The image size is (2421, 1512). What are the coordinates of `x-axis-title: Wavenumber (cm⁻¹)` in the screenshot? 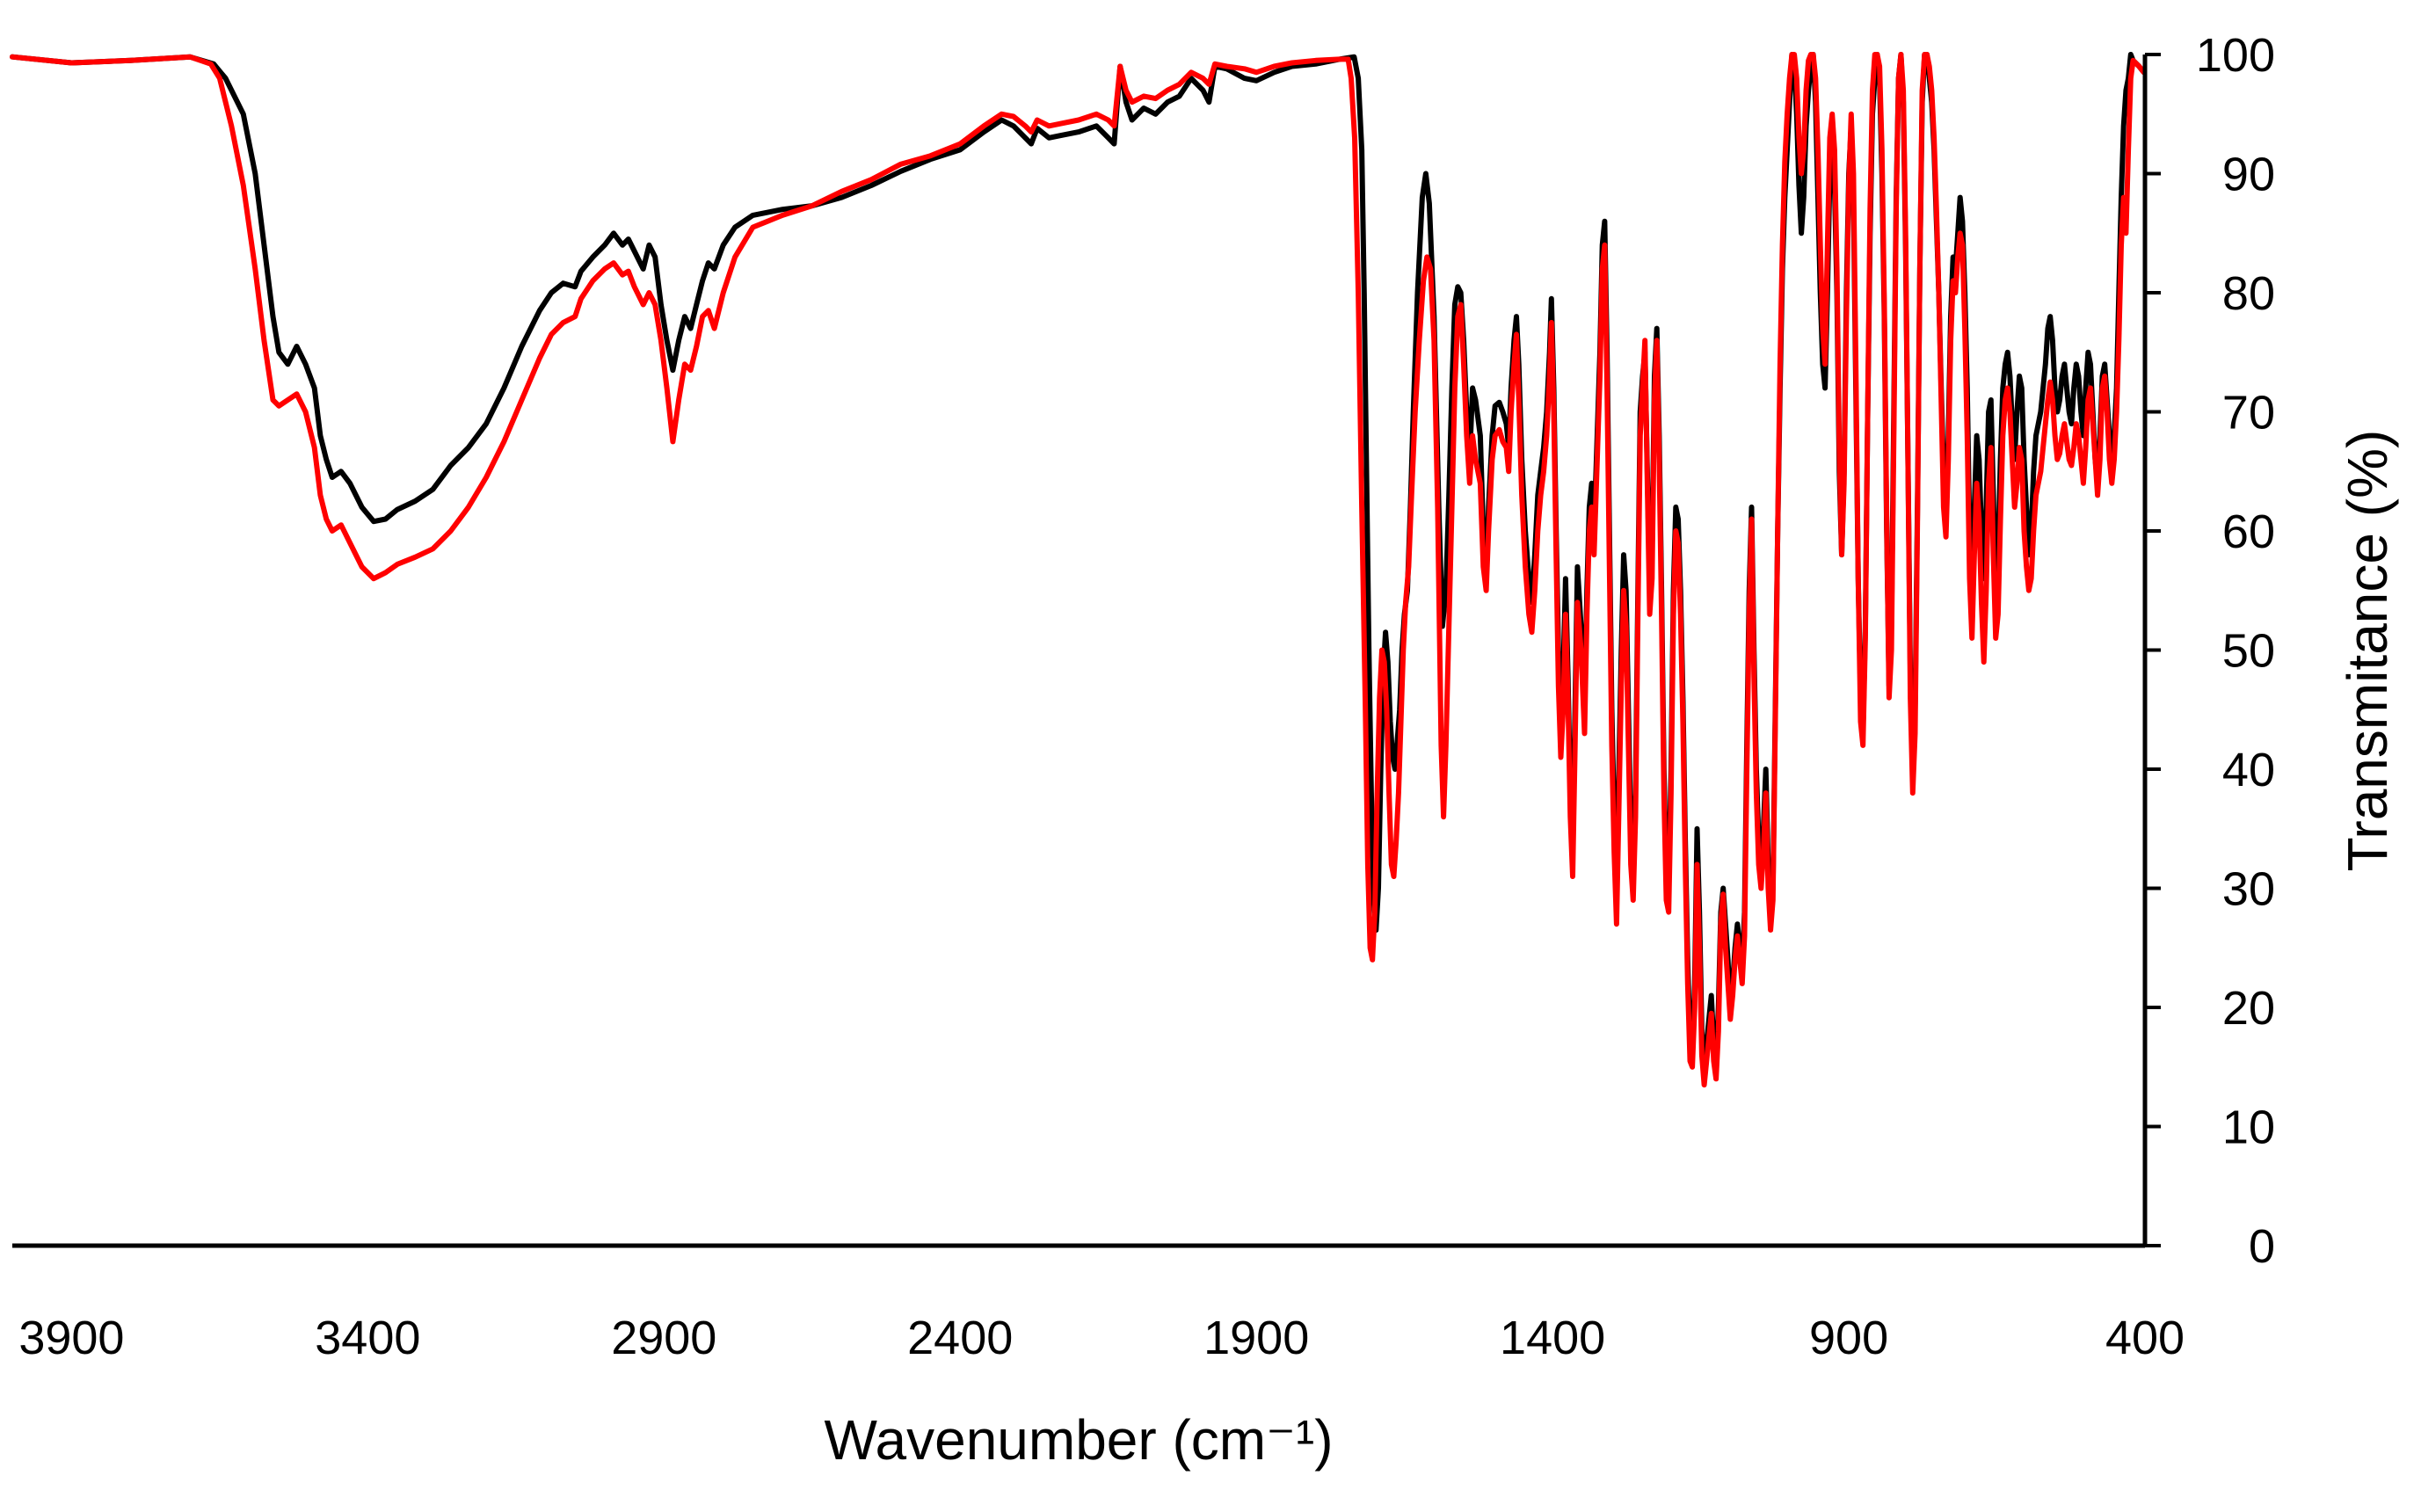 It's located at (1078, 1440).